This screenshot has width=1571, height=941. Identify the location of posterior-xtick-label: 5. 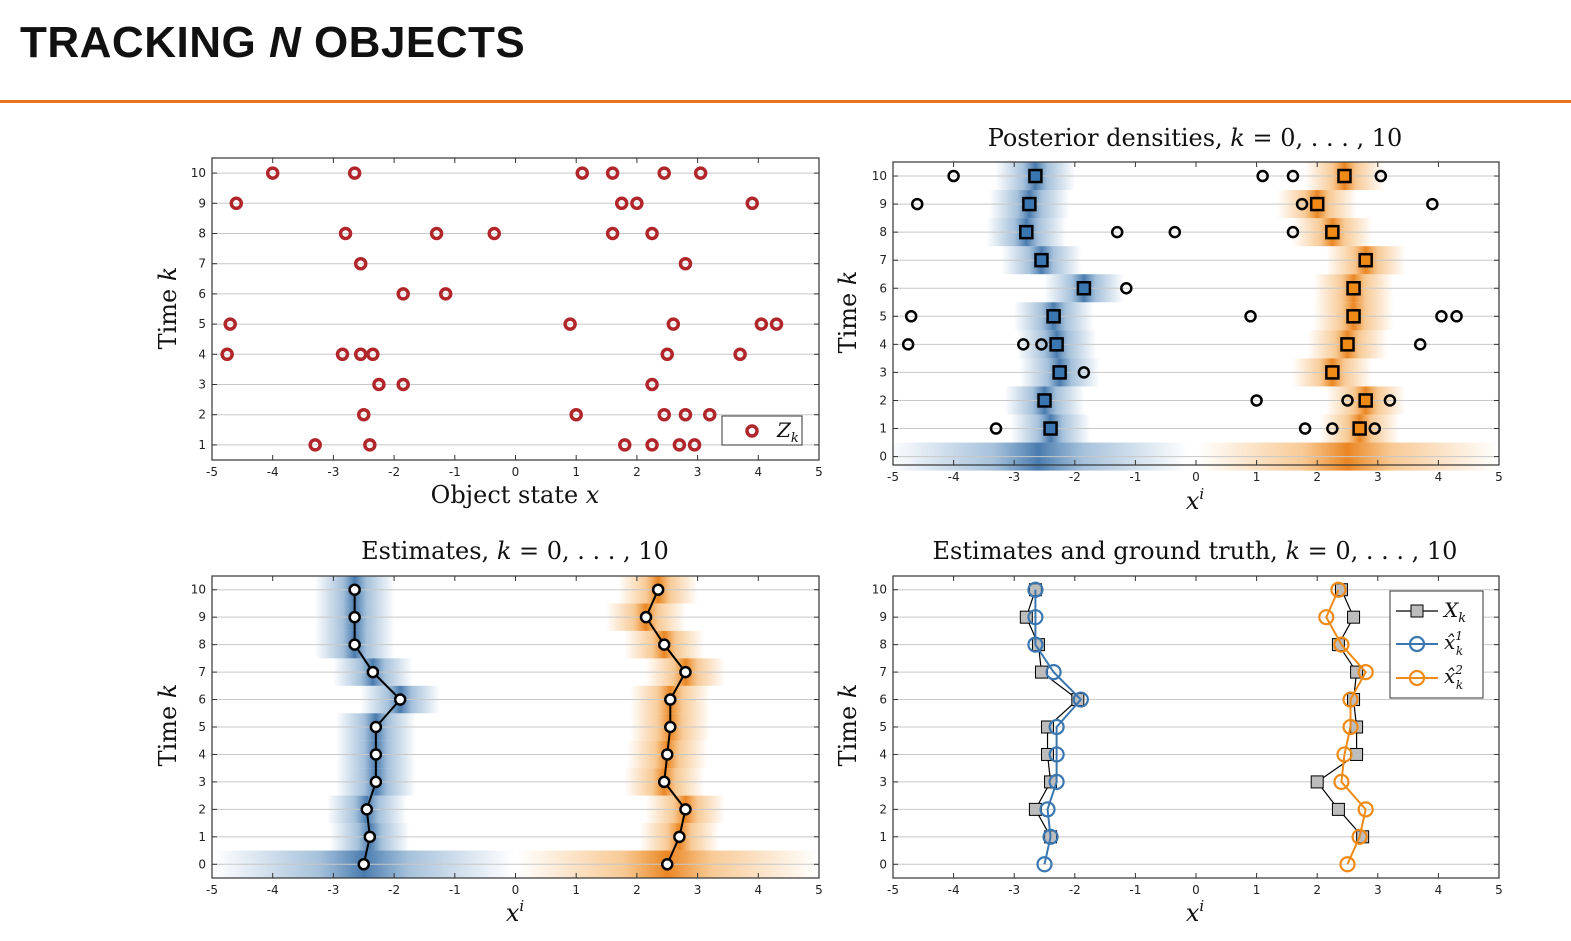
(1499, 477).